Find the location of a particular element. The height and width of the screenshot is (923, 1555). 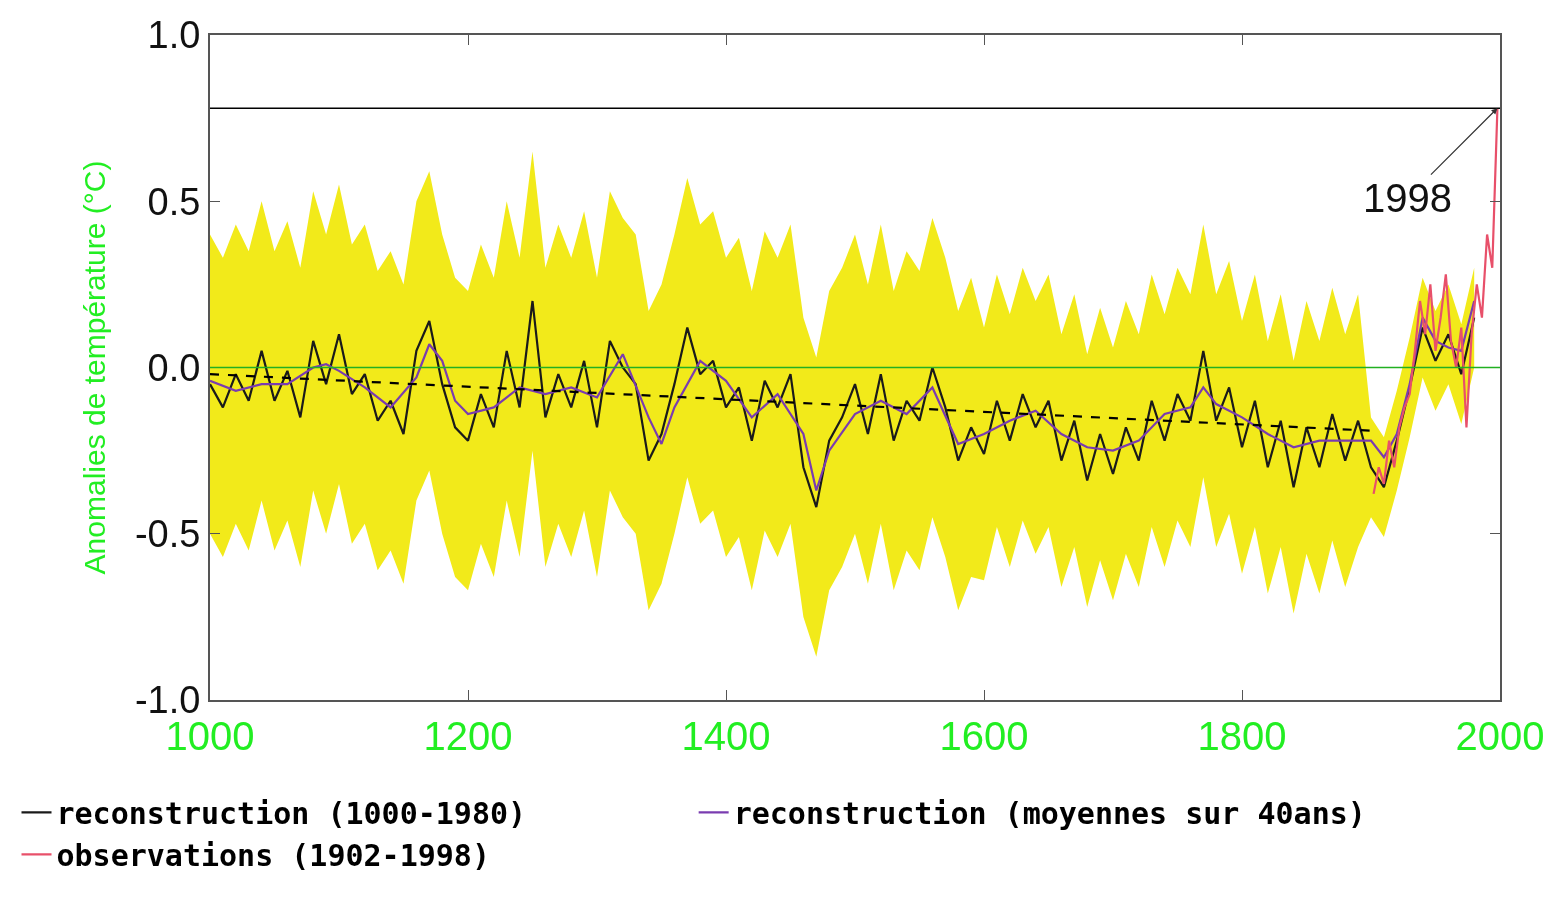

x-tick-label: 1200 is located at coordinates (468, 736).